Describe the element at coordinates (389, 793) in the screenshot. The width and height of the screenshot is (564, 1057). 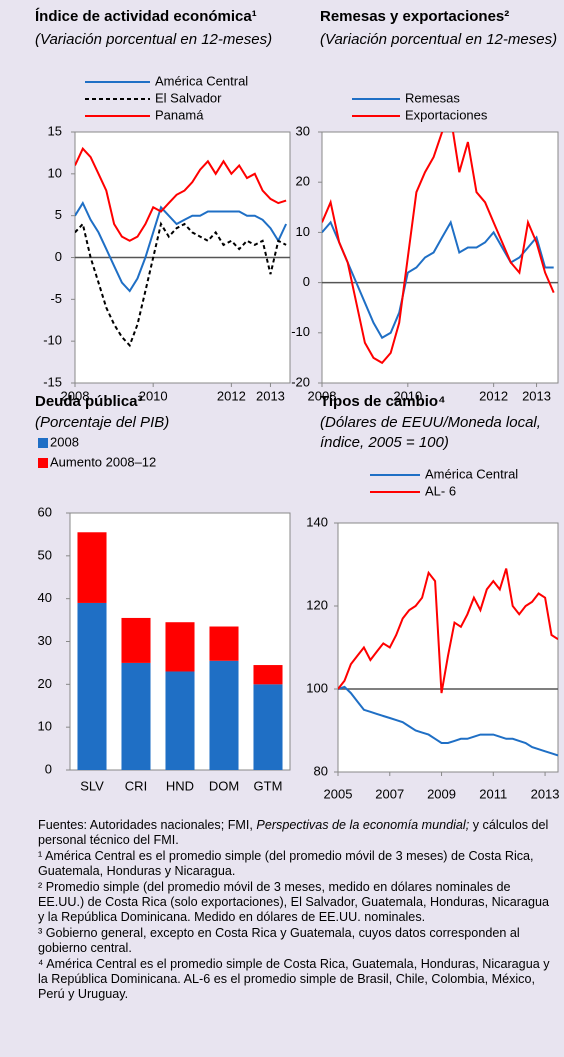
I see `x-tick-label: 2007` at that location.